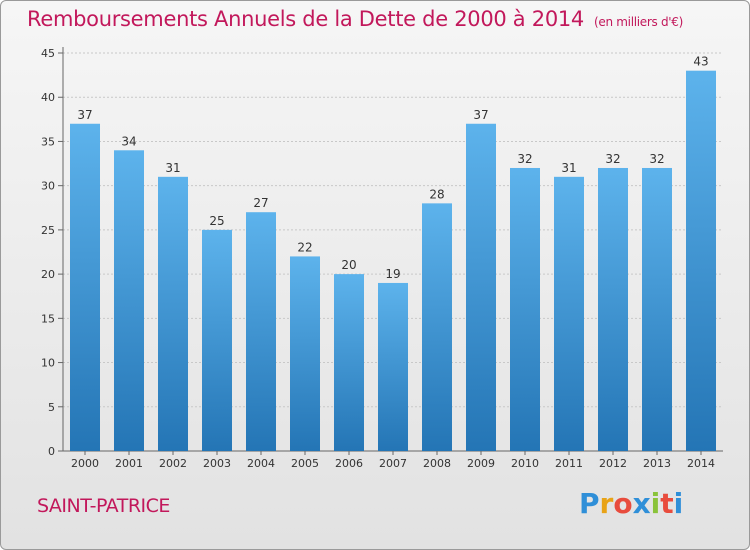 This screenshot has height=550, width=750. I want to click on value-label-2003: 25, so click(216, 221).